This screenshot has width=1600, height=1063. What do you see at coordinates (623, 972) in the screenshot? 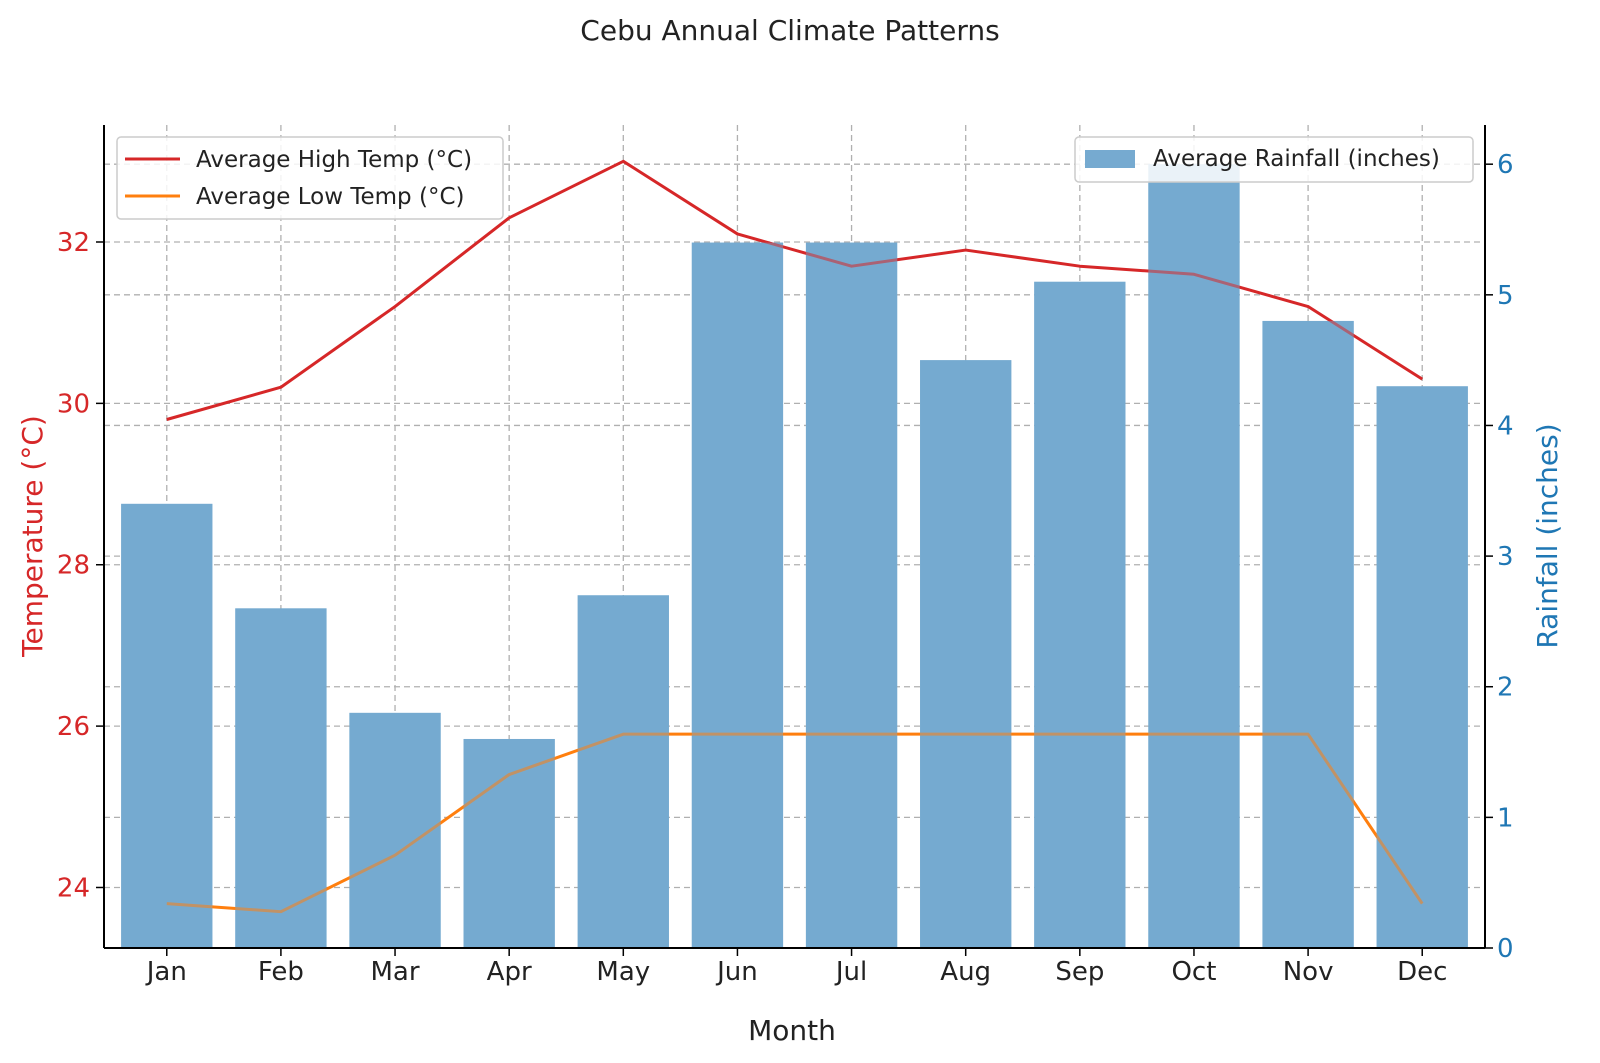
I see `x-tick-label: May` at bounding box center [623, 972].